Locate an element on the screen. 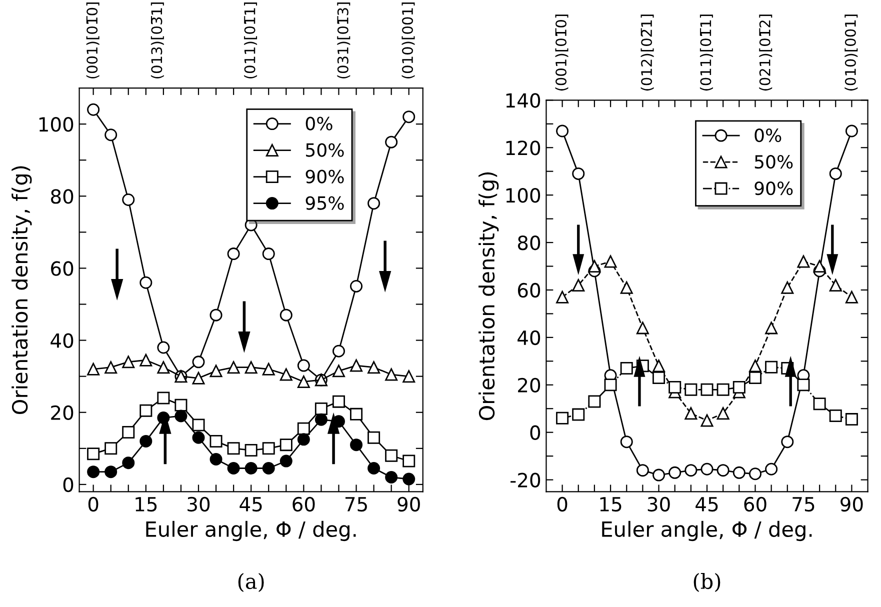 The height and width of the screenshot is (607, 881). y-tick-label: 120 is located at coordinates (523, 148).